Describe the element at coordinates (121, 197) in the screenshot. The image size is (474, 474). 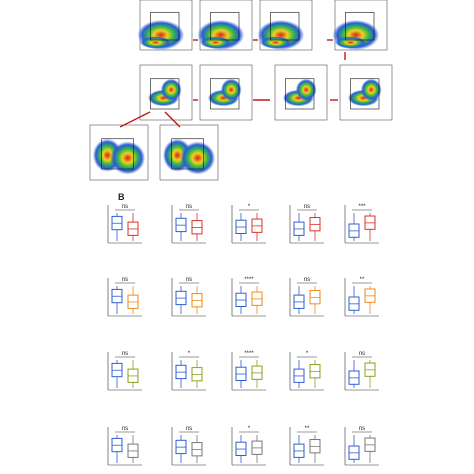
I see `panel-label: B` at that location.